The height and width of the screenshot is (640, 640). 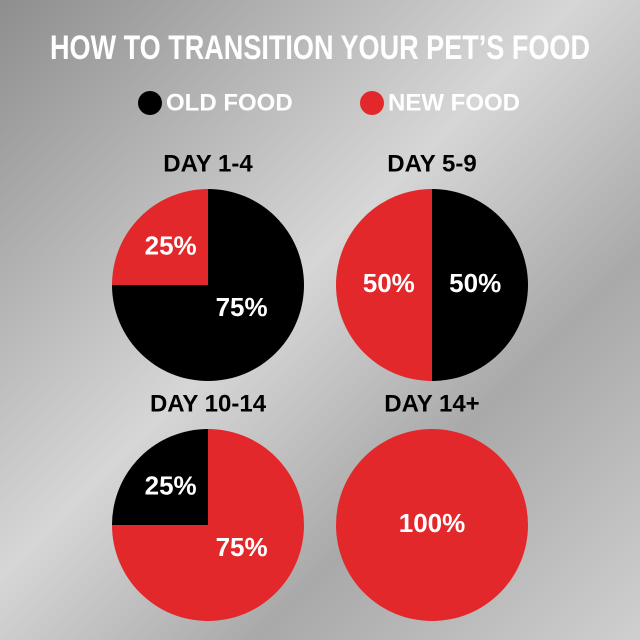 I want to click on legend-label: NEW FOOD, so click(x=454, y=102).